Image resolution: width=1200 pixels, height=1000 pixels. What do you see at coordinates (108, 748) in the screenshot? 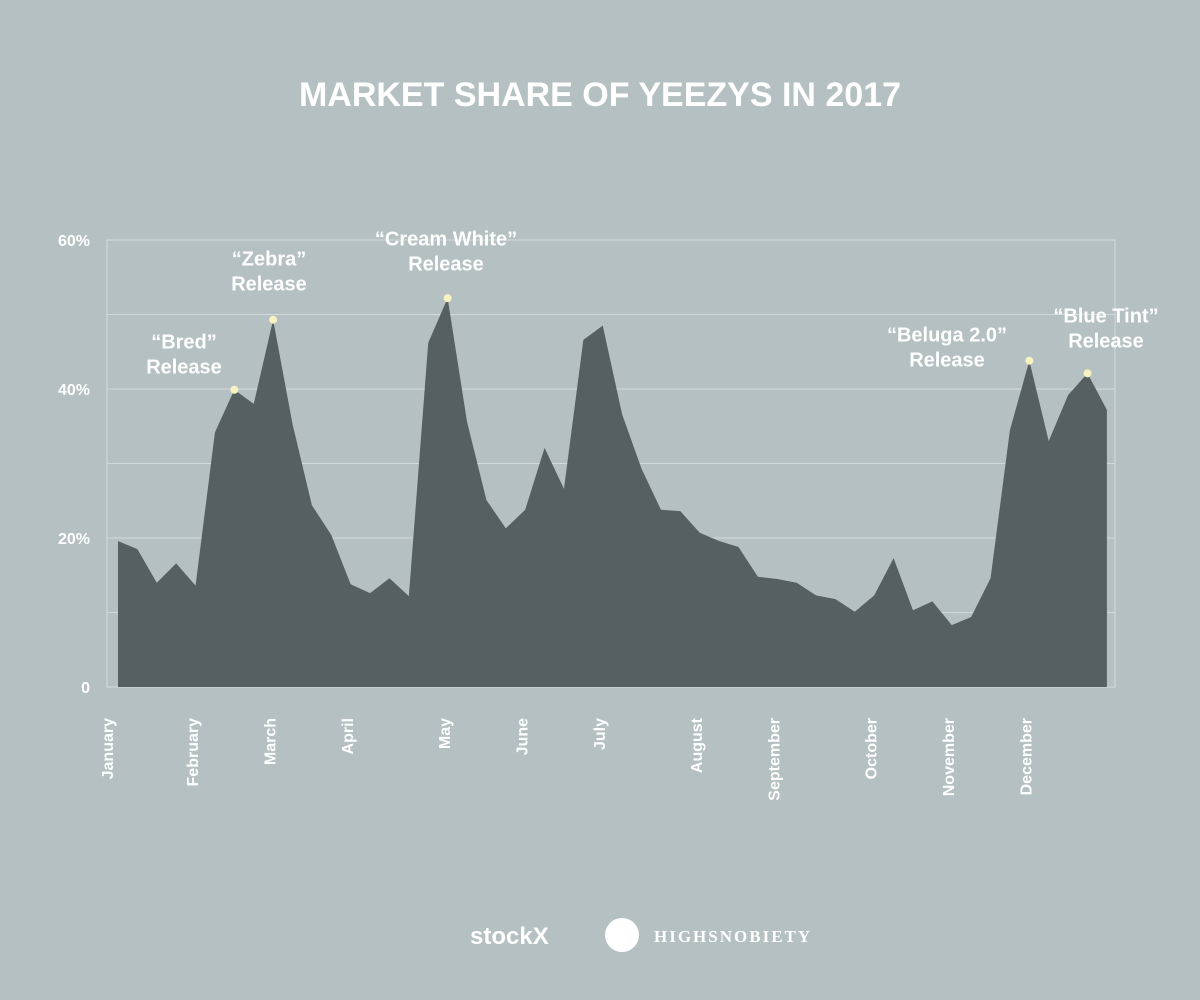
I see `x-tick-label: January` at bounding box center [108, 748].